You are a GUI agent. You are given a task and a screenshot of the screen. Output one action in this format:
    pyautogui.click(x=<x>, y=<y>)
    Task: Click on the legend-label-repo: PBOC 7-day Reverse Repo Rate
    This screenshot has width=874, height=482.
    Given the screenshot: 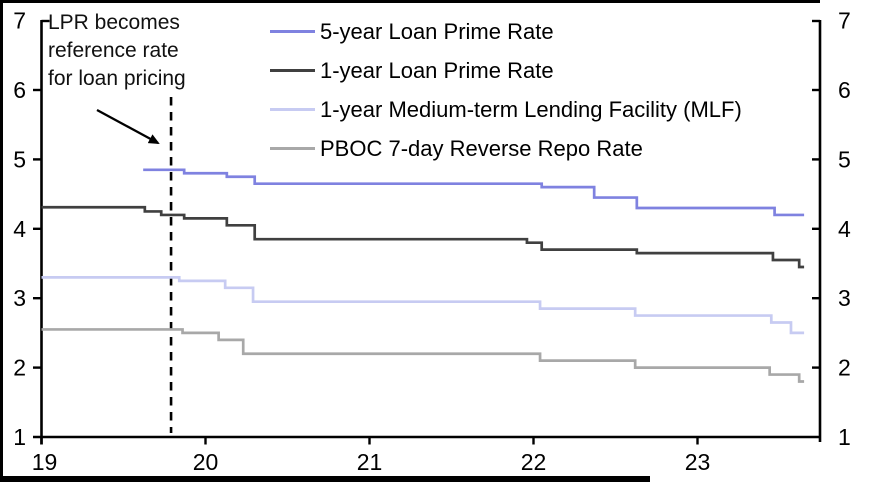 What is the action you would take?
    pyautogui.click(x=481, y=148)
    